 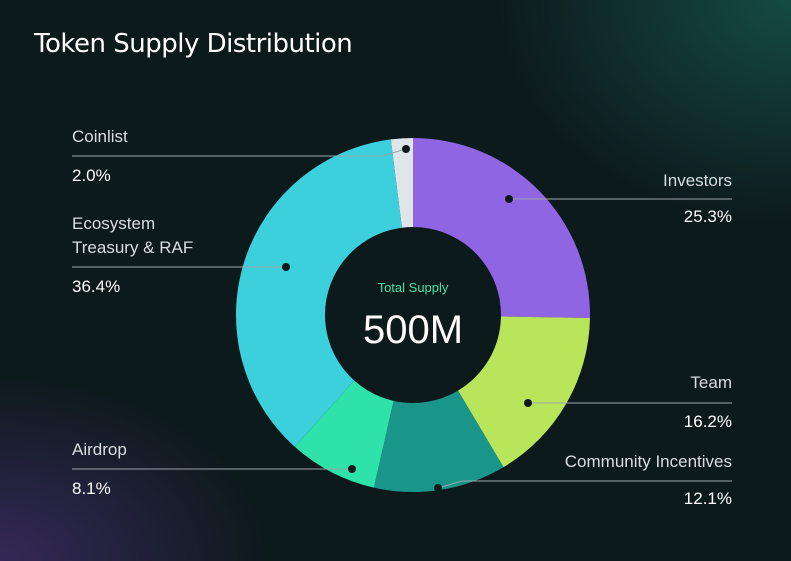 What do you see at coordinates (413, 287) in the screenshot?
I see `center-caption: Total Supply` at bounding box center [413, 287].